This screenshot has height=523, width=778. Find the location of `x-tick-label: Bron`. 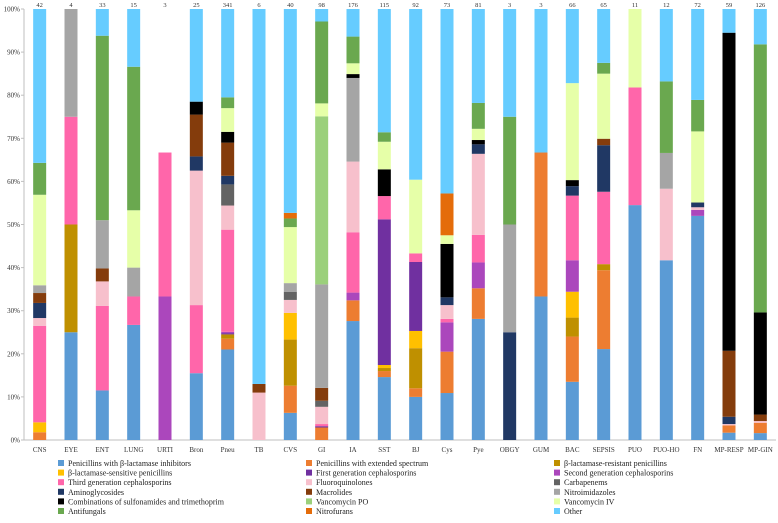

x-tick-label: Bron is located at coordinates (196, 450).